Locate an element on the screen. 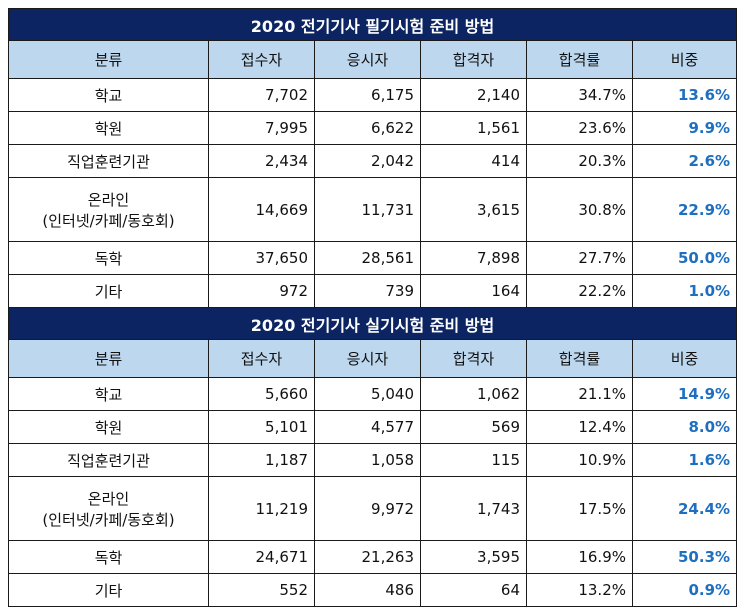 The image size is (744, 616). applicants-cell: 24,671 is located at coordinates (261, 557).